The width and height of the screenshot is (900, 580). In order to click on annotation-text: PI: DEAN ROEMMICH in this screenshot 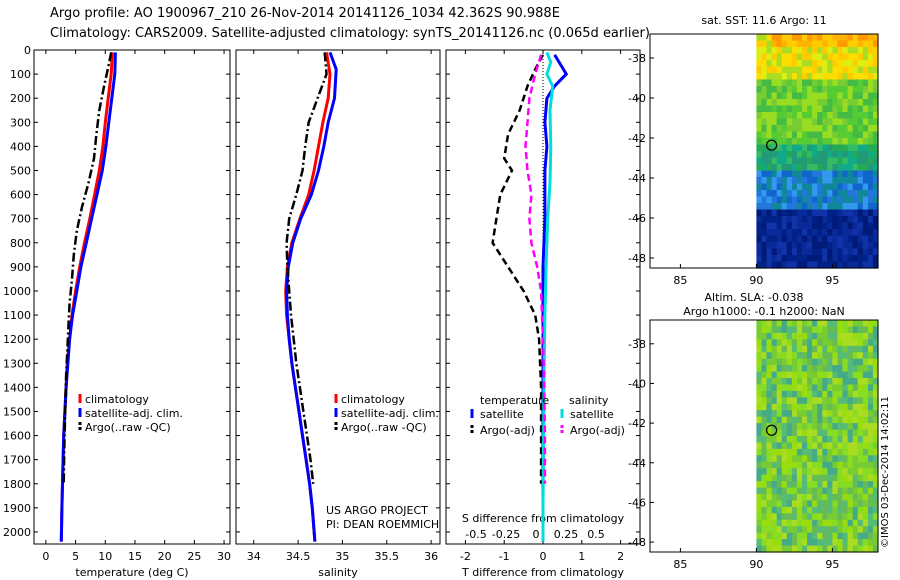, I will do `click(382, 524)`.